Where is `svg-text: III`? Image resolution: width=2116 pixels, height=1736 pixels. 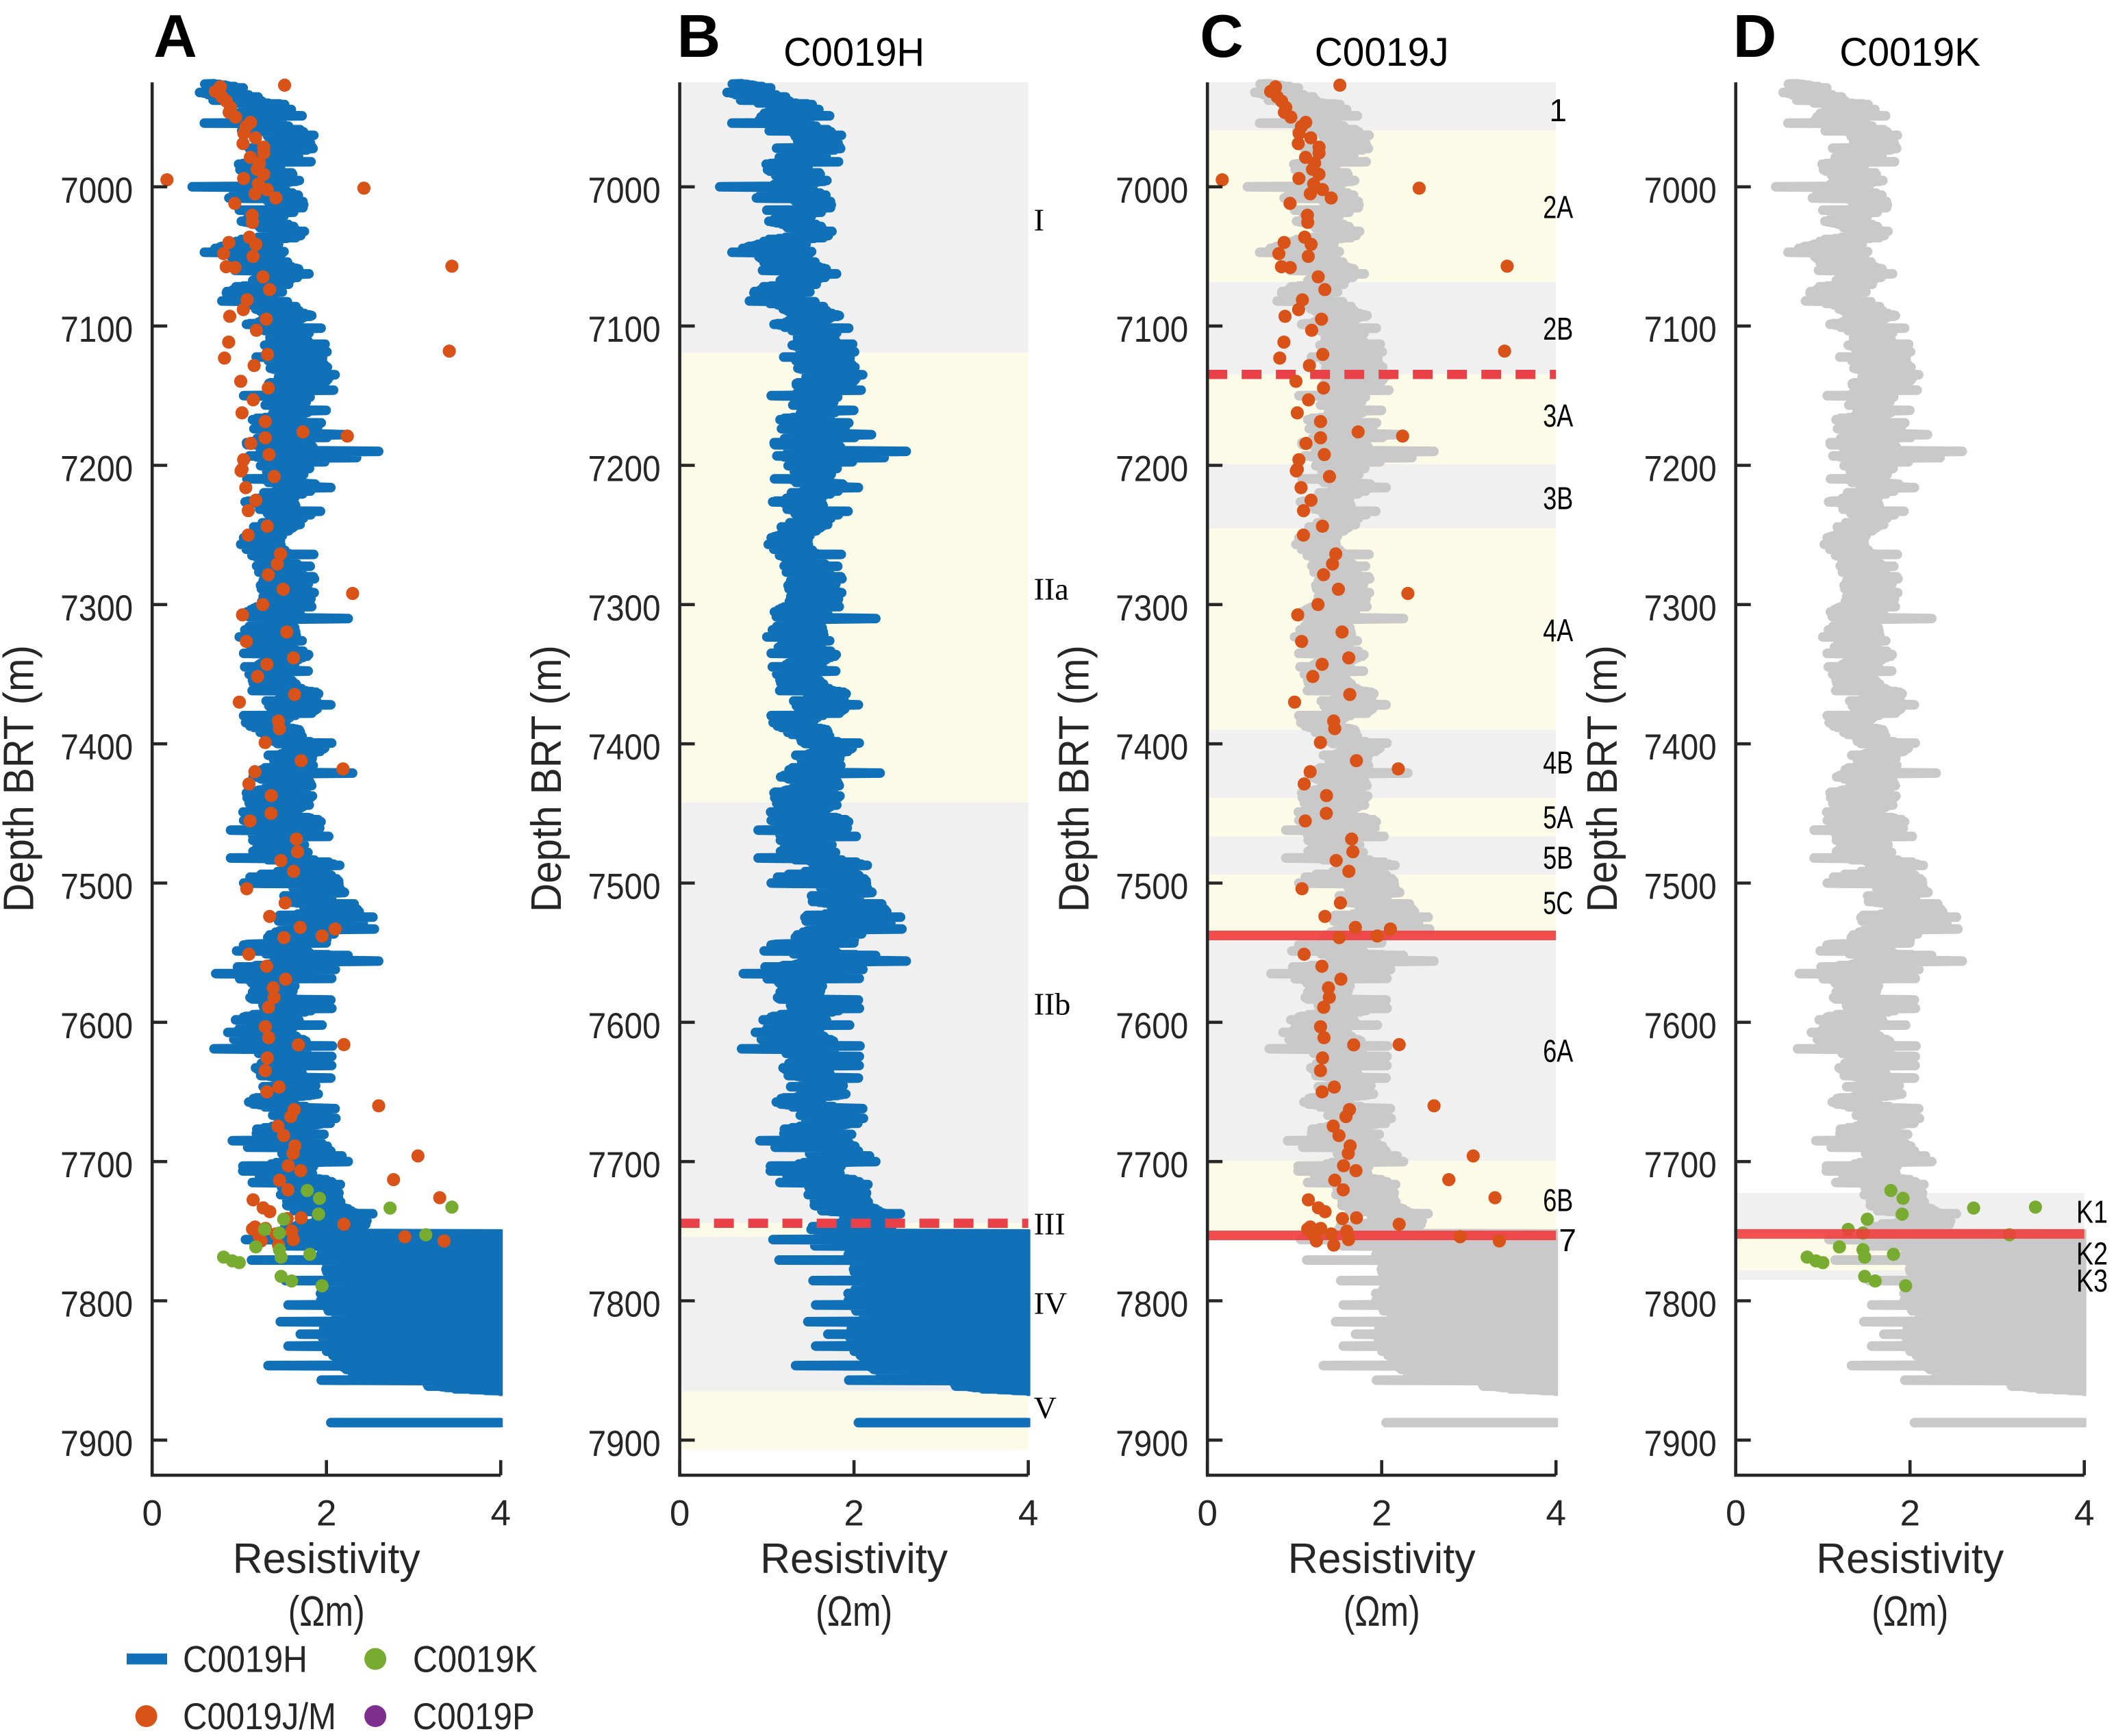
svg-text: III is located at coordinates (1050, 1224).